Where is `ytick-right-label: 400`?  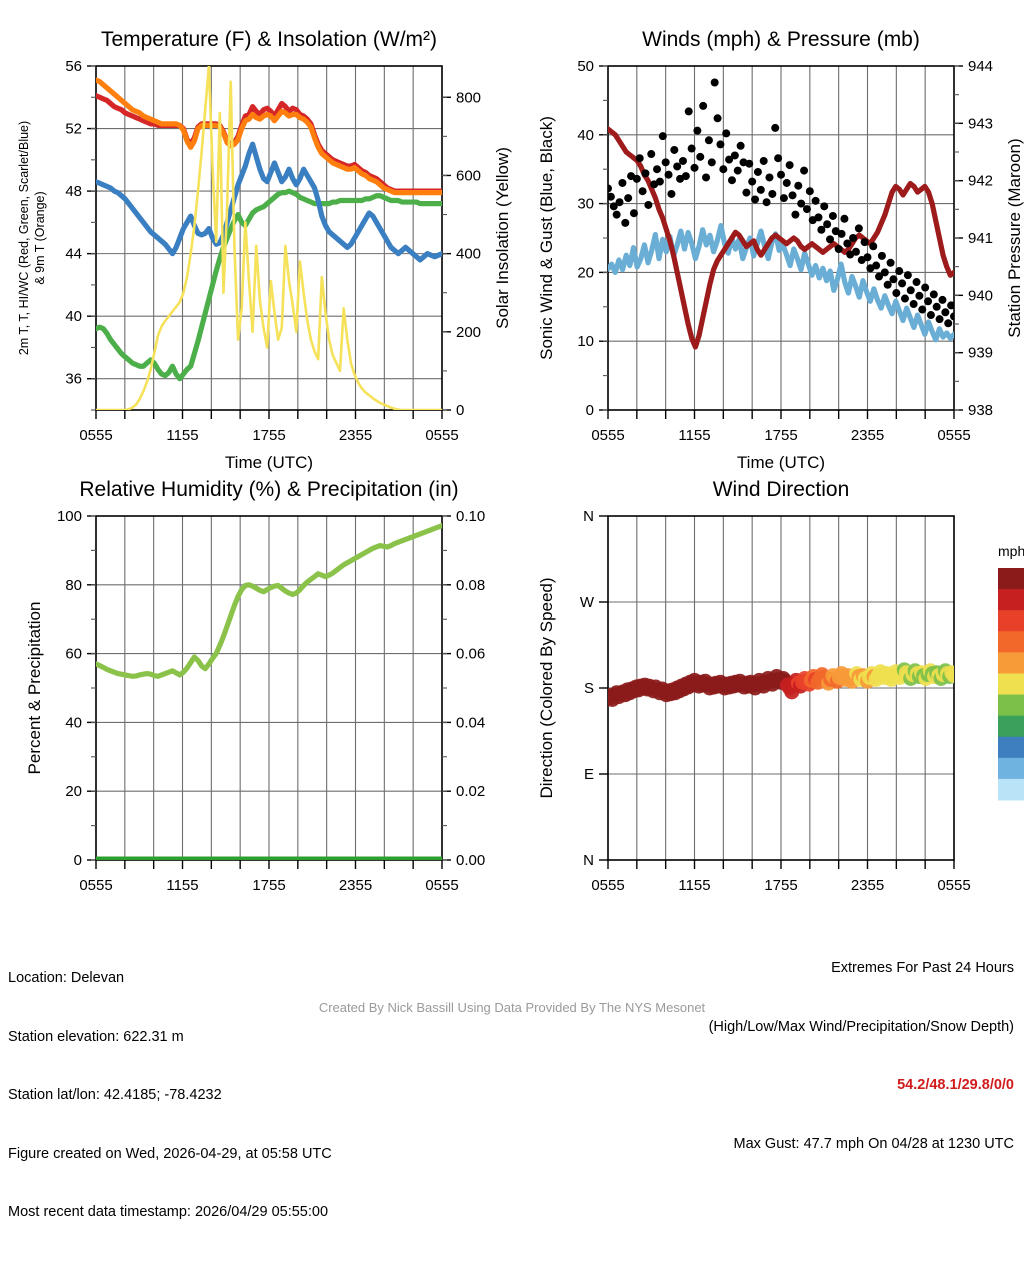
ytick-right-label: 400 is located at coordinates (468, 254).